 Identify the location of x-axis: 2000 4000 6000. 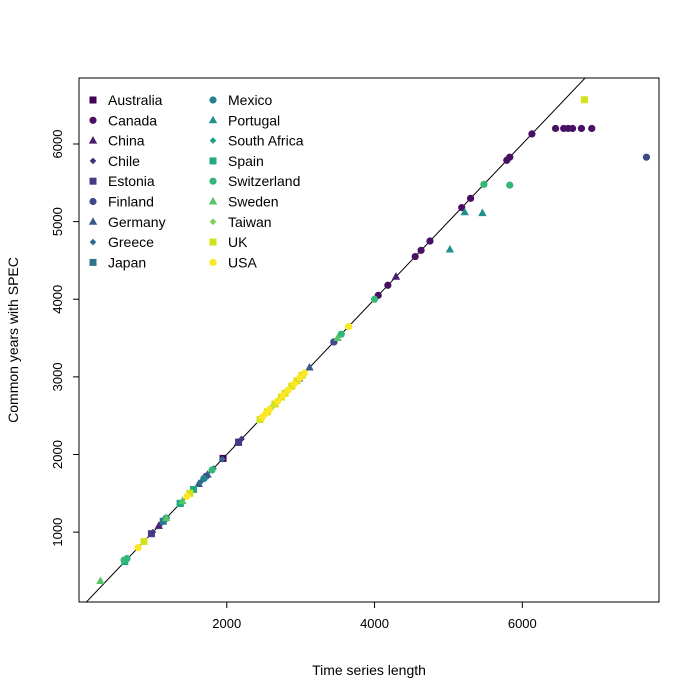
(374, 616).